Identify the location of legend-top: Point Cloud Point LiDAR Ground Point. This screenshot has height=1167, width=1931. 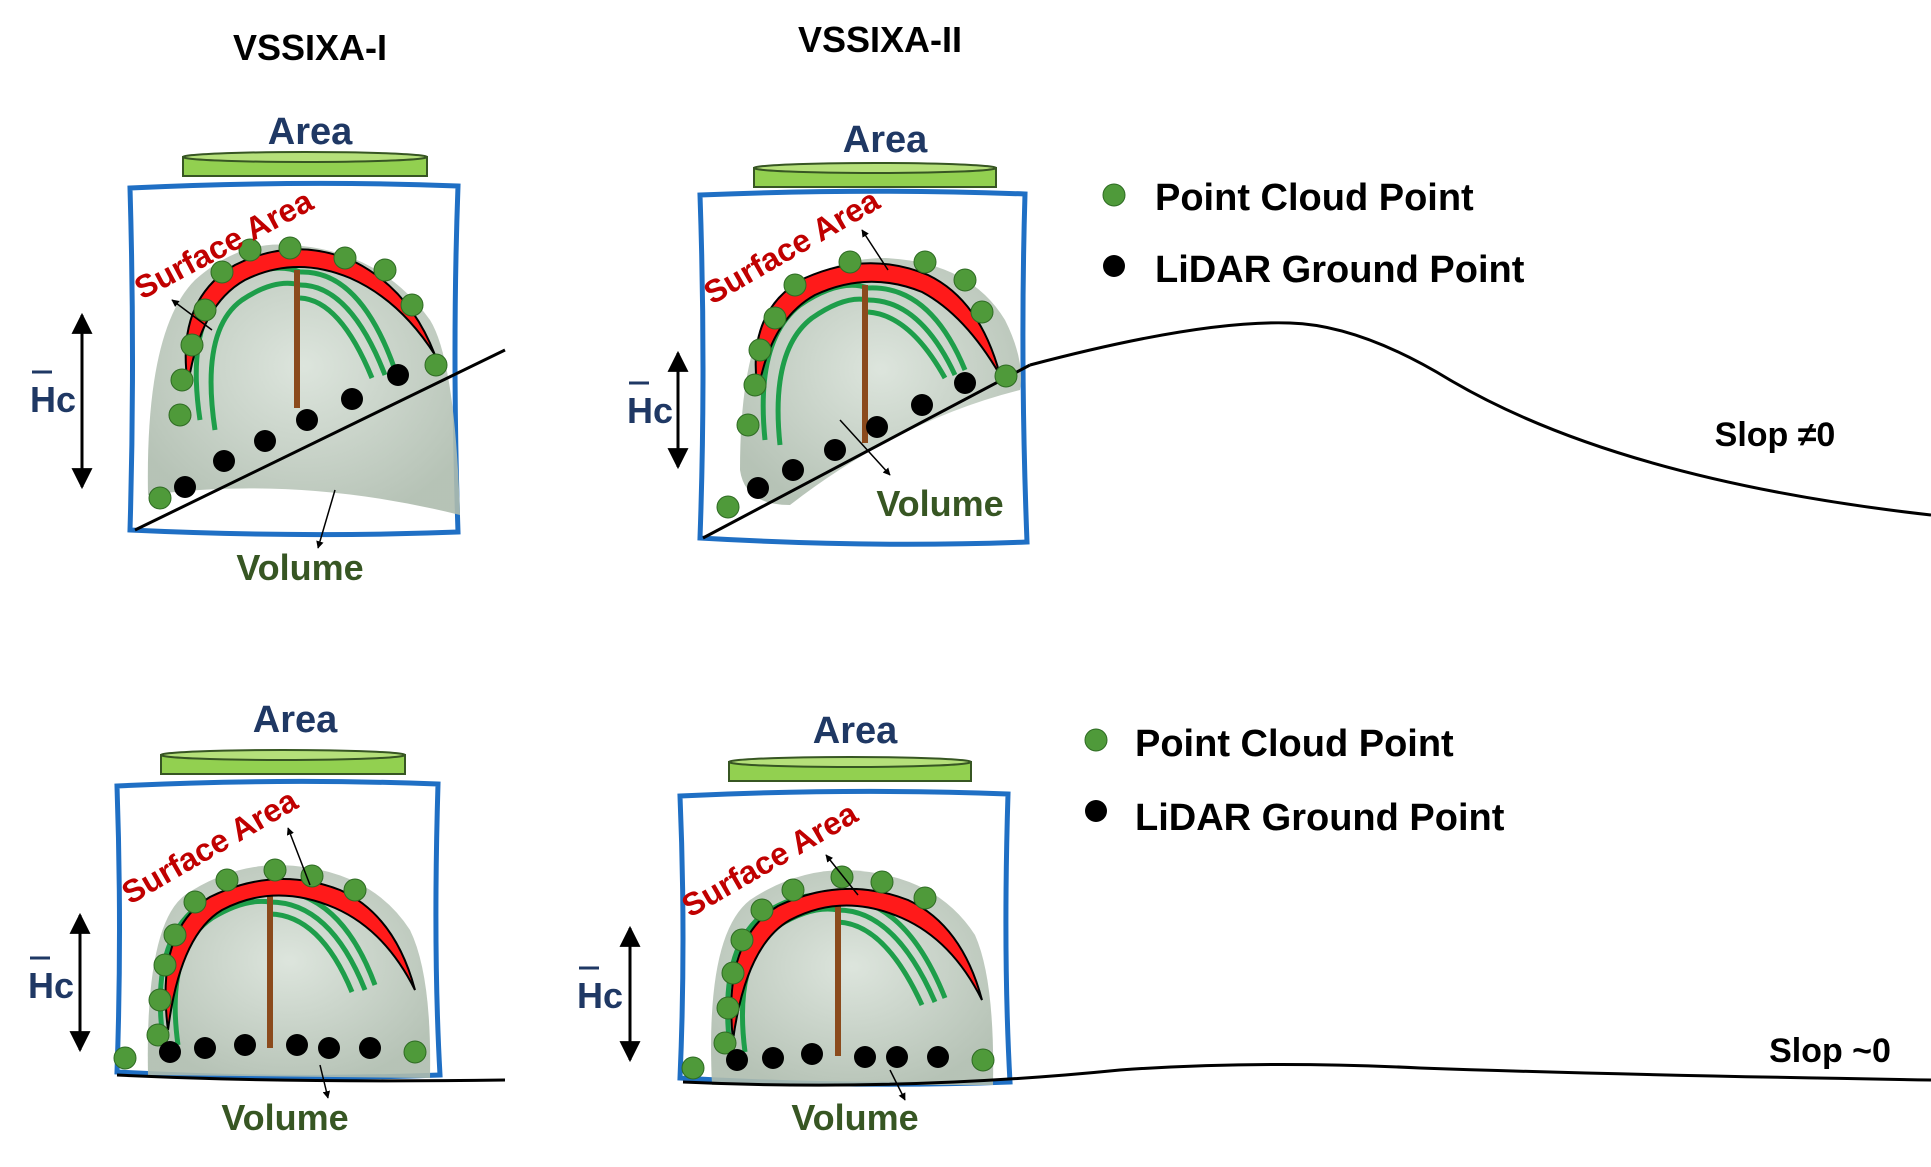
(1313, 234).